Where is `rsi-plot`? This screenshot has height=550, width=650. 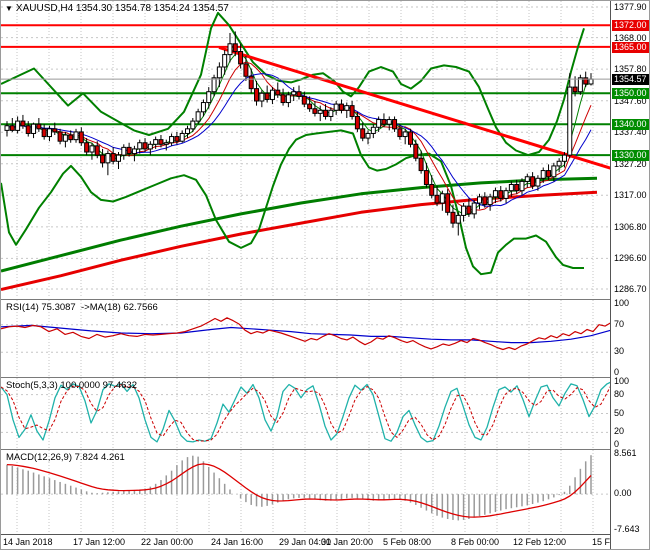
rsi-plot is located at coordinates (307, 338).